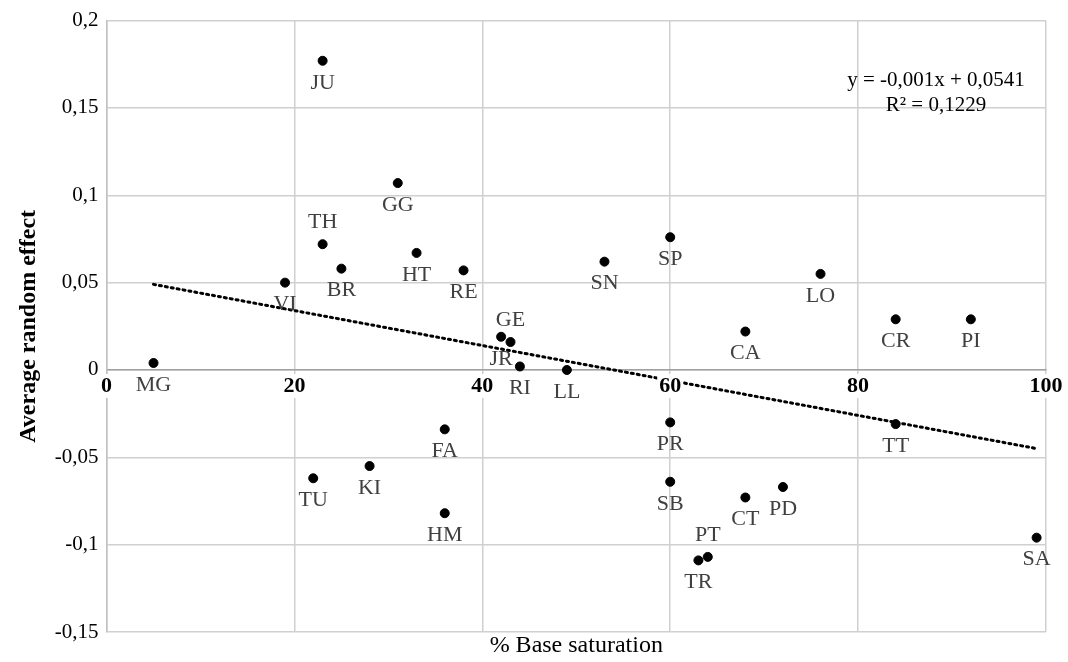 Image resolution: width=1068 pixels, height=662 pixels. What do you see at coordinates (85, 19) in the screenshot?
I see `y-tick-label: 0,2` at bounding box center [85, 19].